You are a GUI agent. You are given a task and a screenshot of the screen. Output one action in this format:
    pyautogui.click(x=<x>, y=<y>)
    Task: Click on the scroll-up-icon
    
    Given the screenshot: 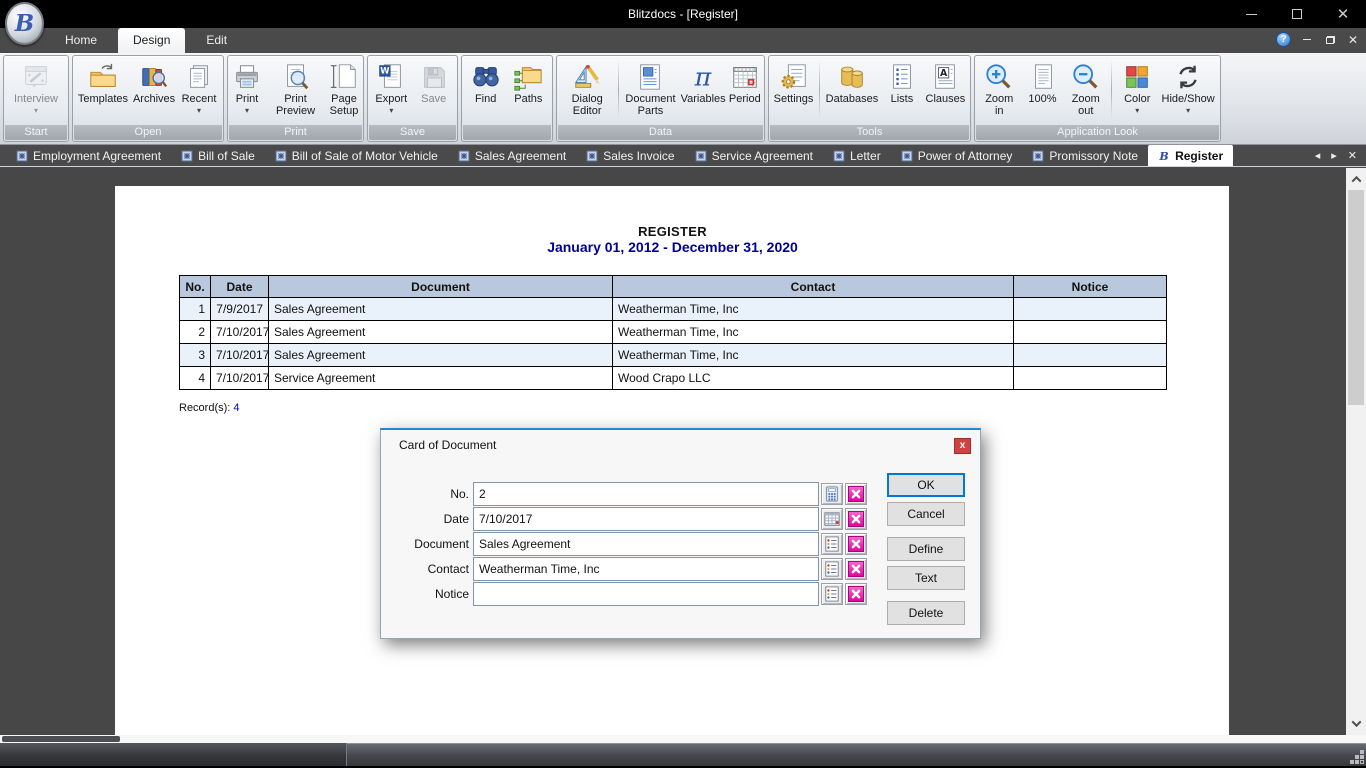 What is the action you would take?
    pyautogui.click(x=1356, y=179)
    